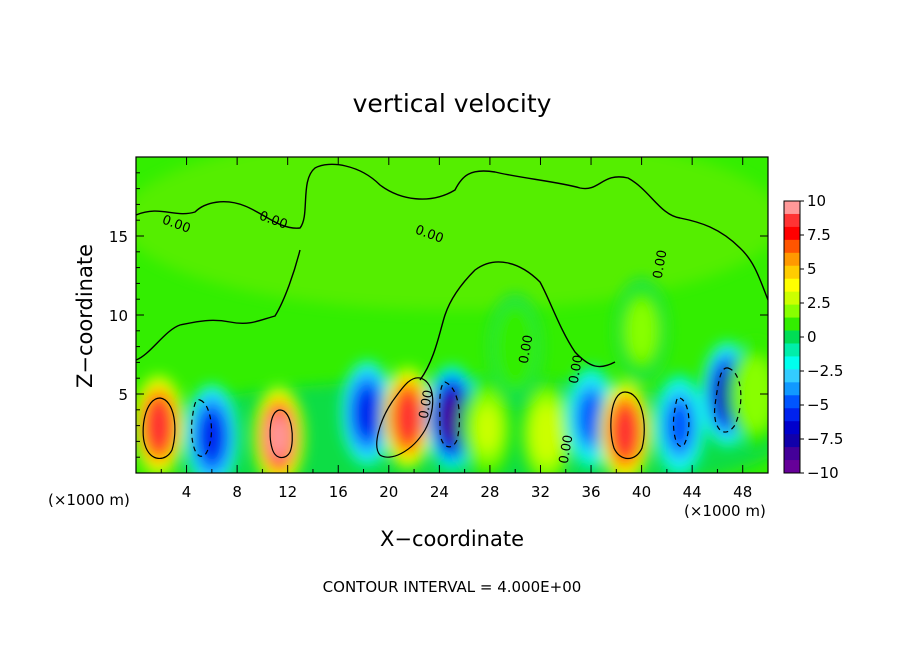 The image size is (904, 654). What do you see at coordinates (338, 492) in the screenshot?
I see `x-tick-label: 16` at bounding box center [338, 492].